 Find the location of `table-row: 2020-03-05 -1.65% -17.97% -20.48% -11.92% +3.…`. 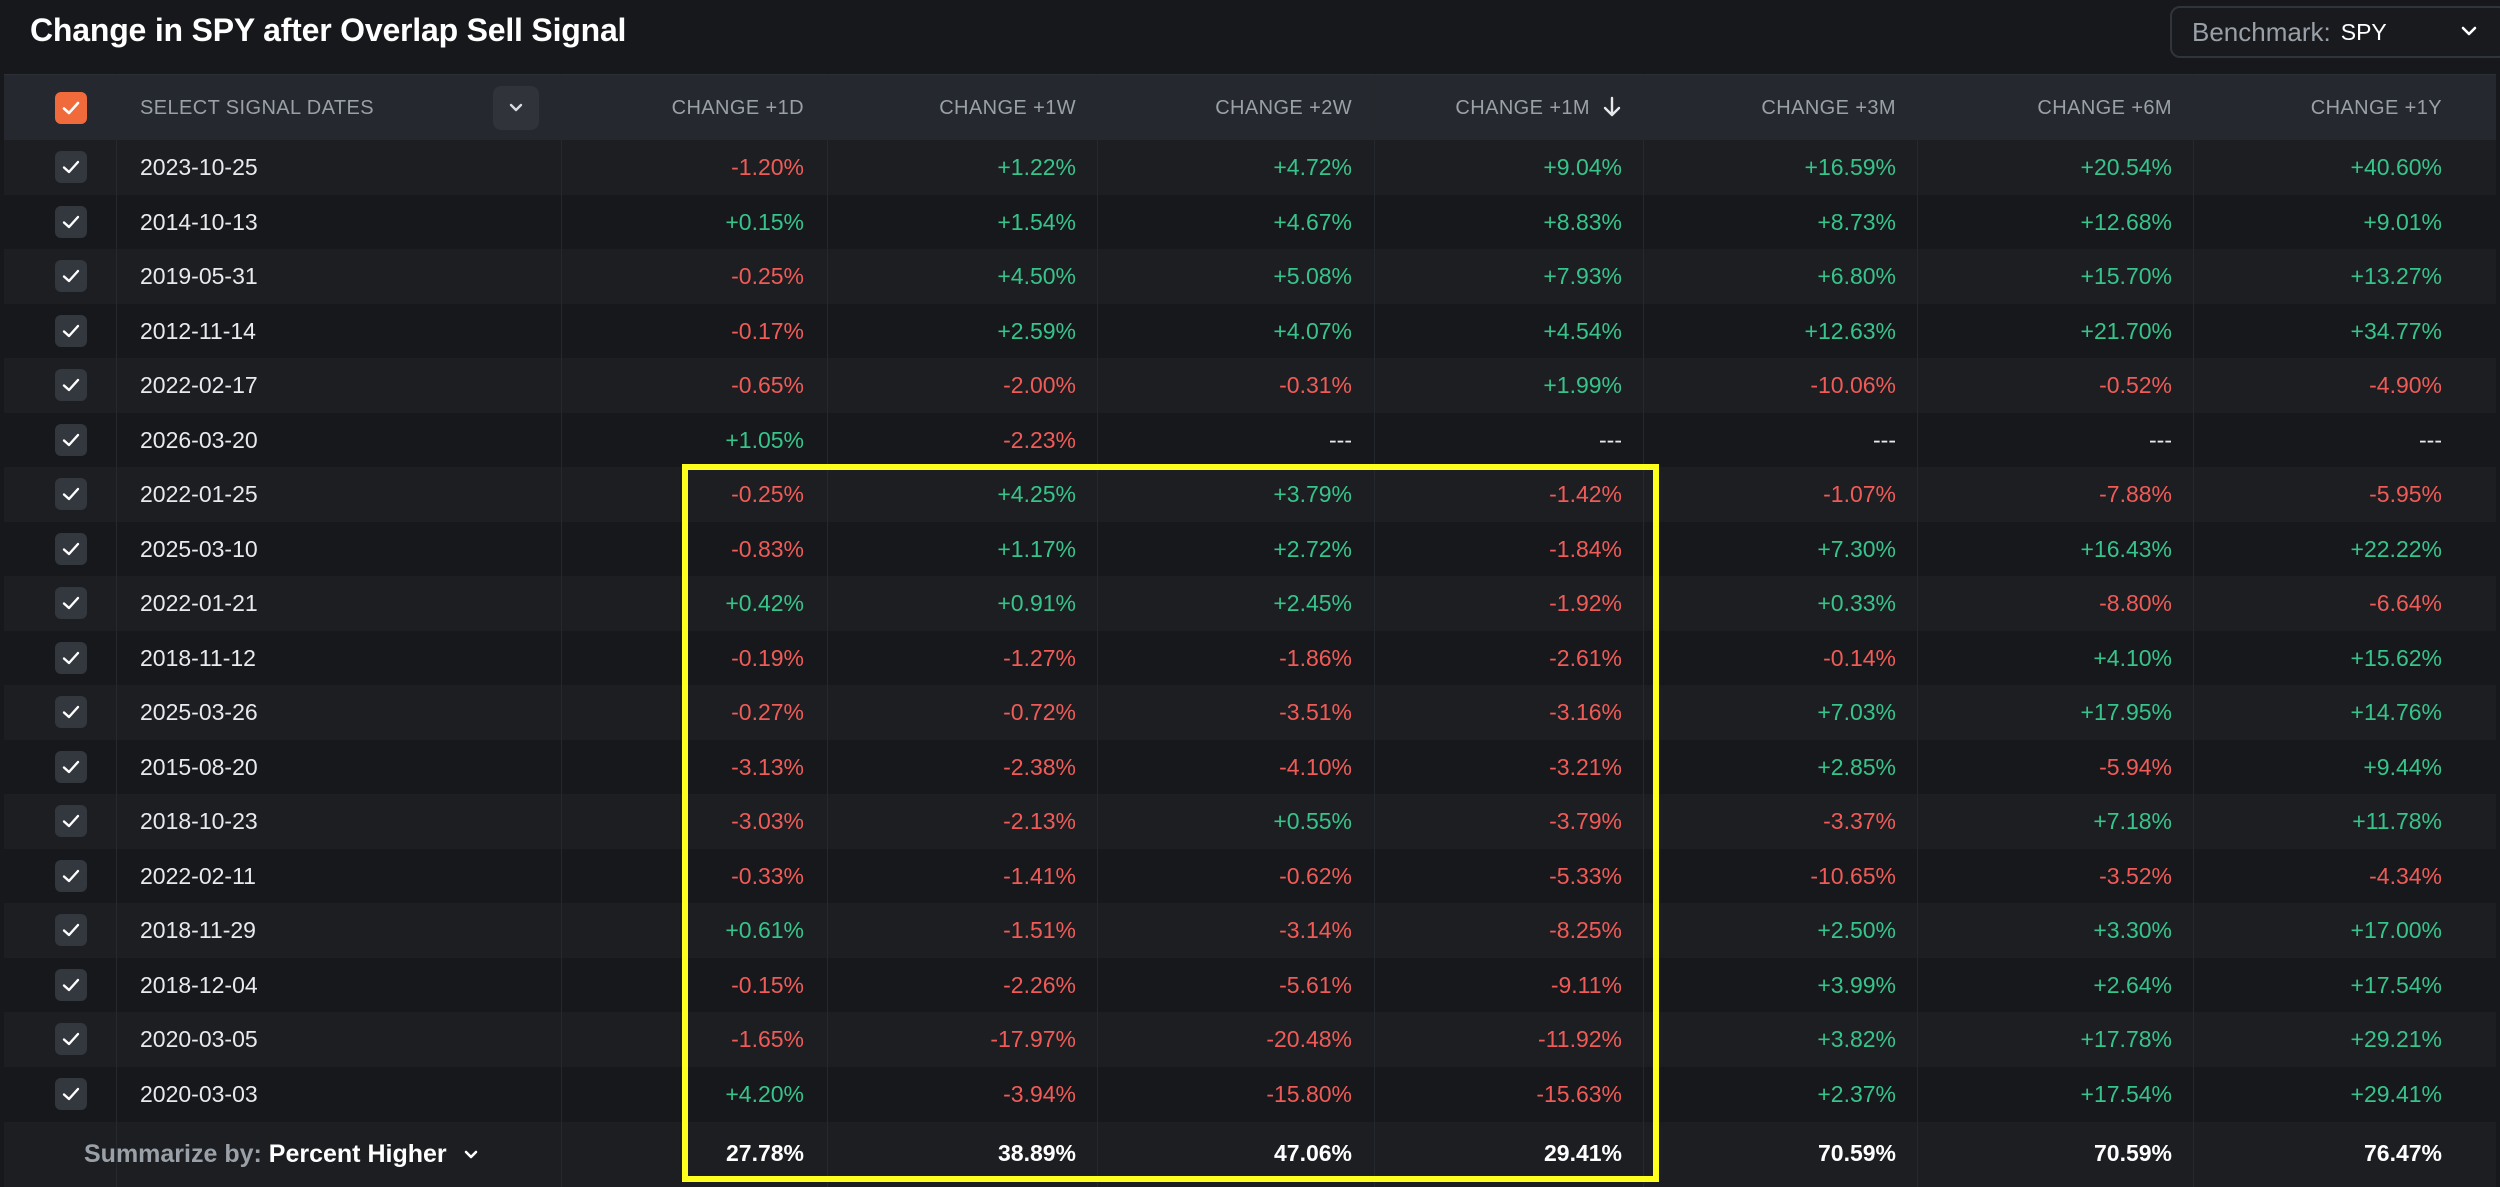

table-row: 2020-03-05 -1.65% -17.97% -20.48% -11.92% +3.… is located at coordinates (1250, 1039).